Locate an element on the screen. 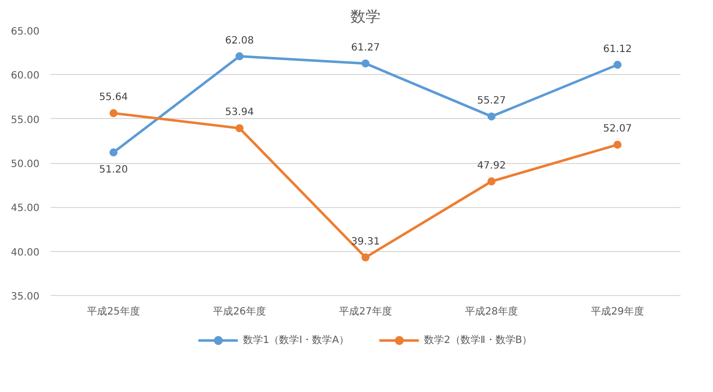  data-label: 55.64 is located at coordinates (113, 98).